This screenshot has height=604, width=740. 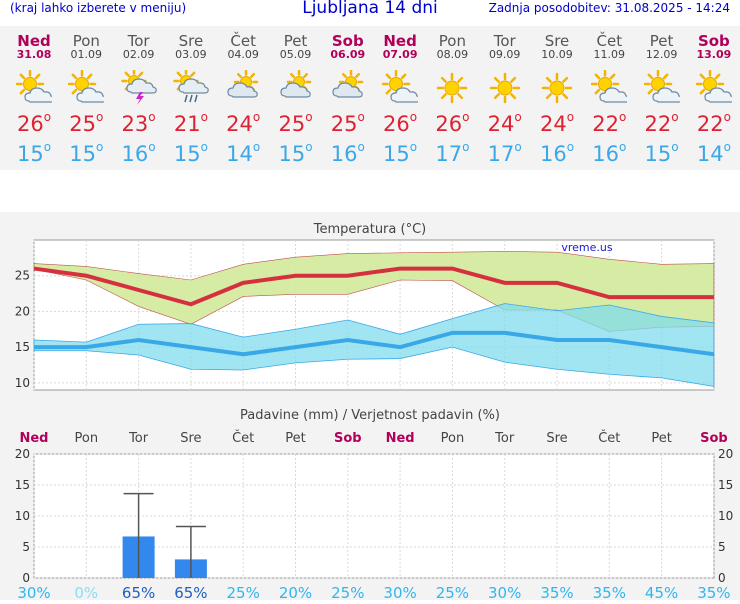 What do you see at coordinates (22, 347) in the screenshot?
I see `temp-y-tick-label: 15` at bounding box center [22, 347].